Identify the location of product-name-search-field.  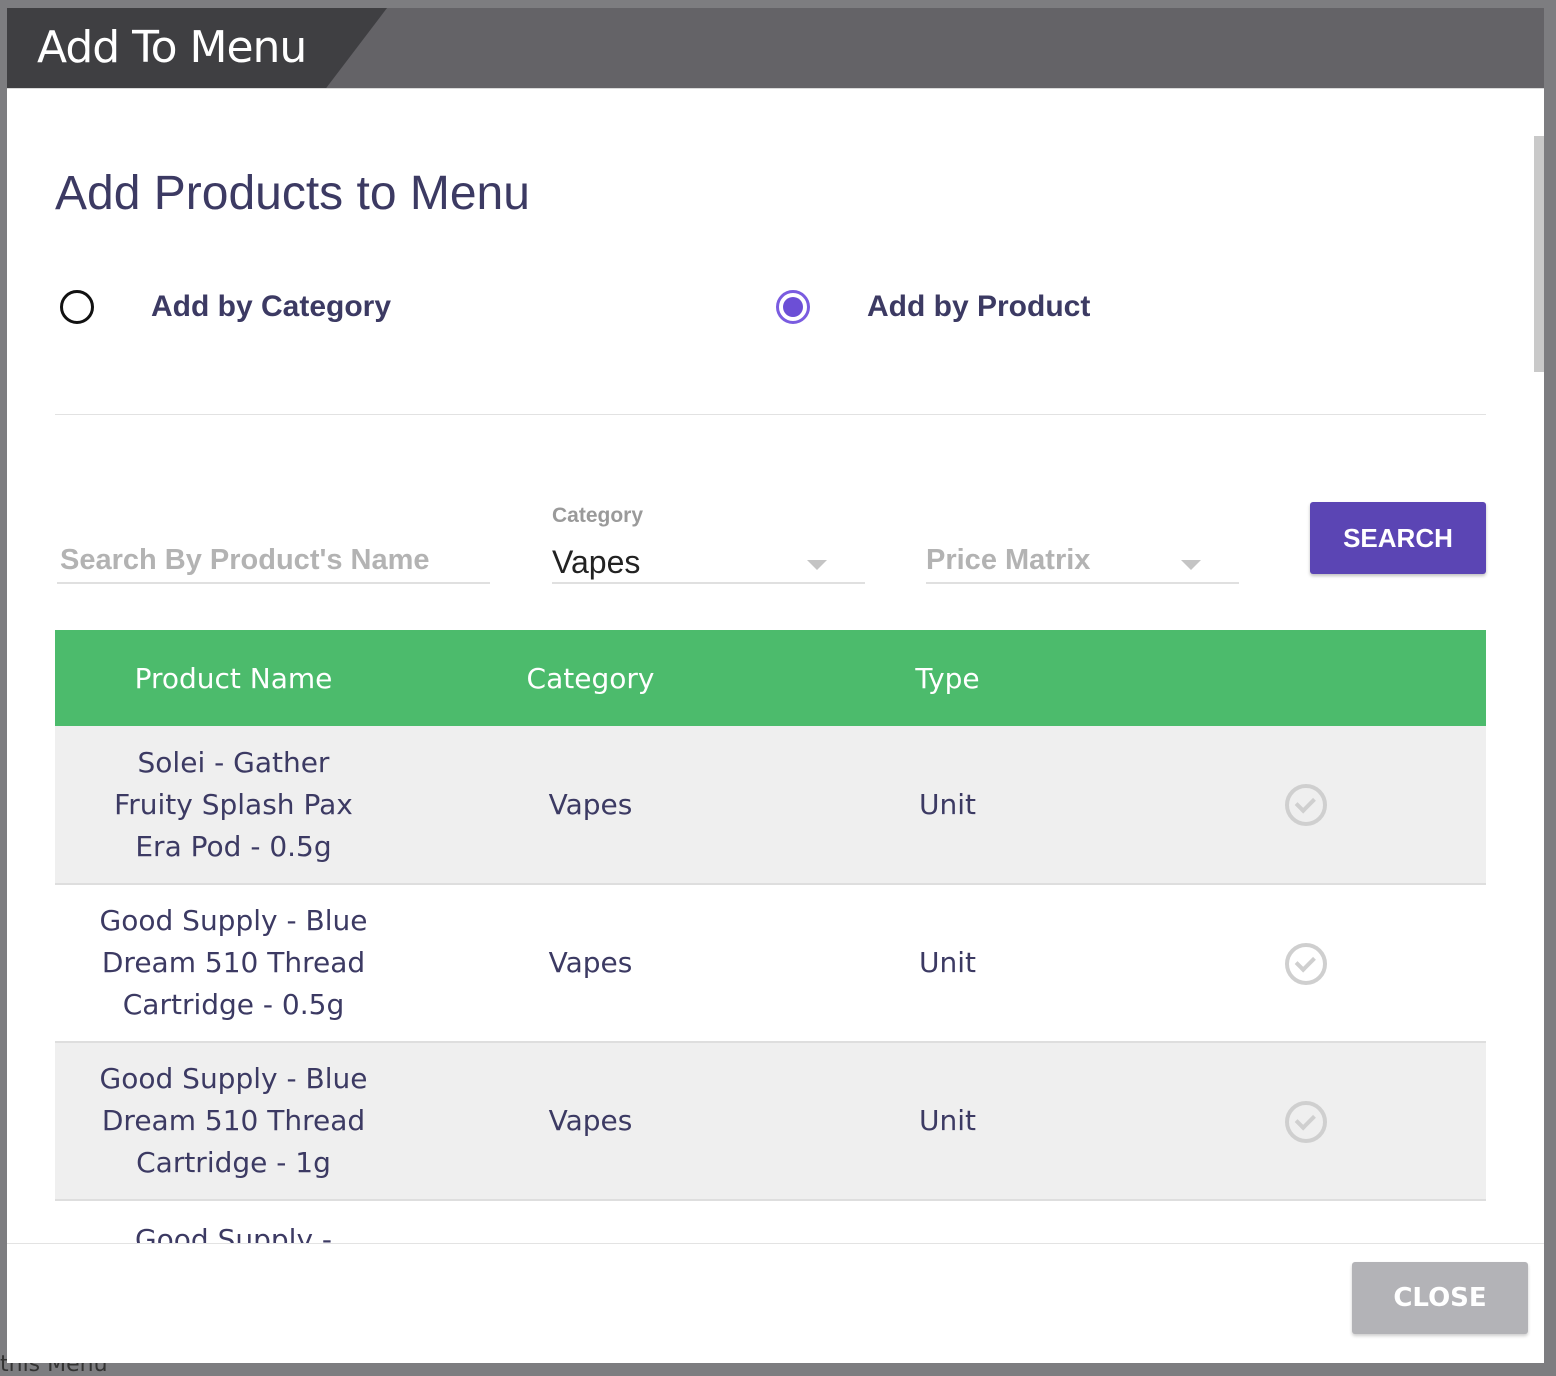
(275, 561).